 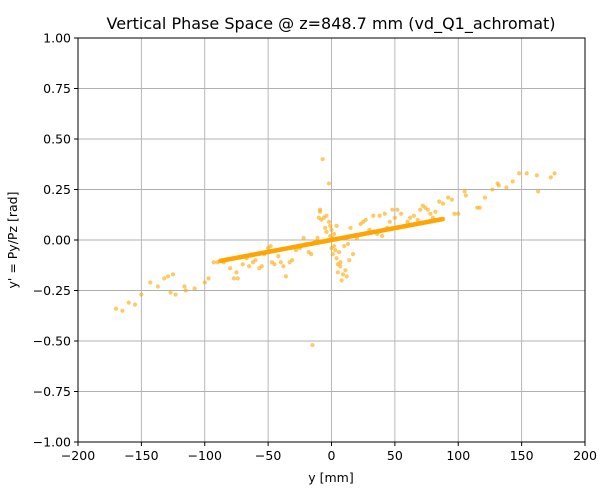 I want to click on y-tick-label: −0.75, so click(x=52, y=391).